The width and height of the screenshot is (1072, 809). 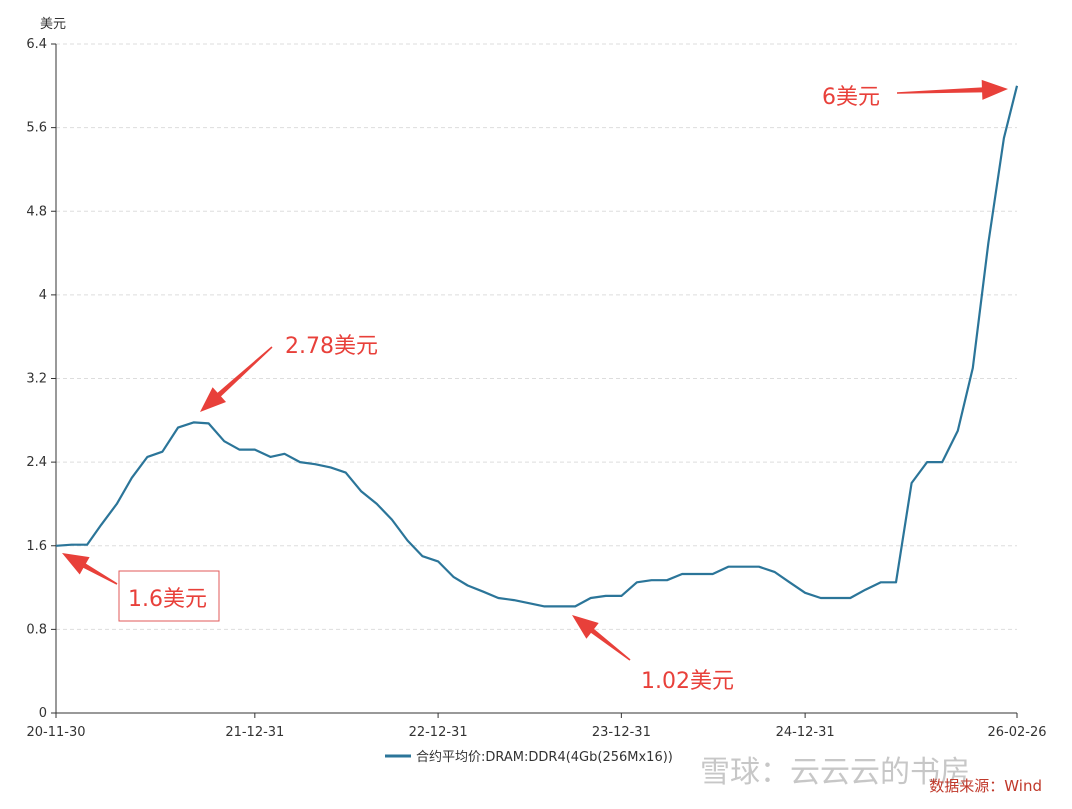 What do you see at coordinates (544, 757) in the screenshot?
I see `legend-label: 合约平均价:DRAM:DDR4(4Gb(256Mx16))` at bounding box center [544, 757].